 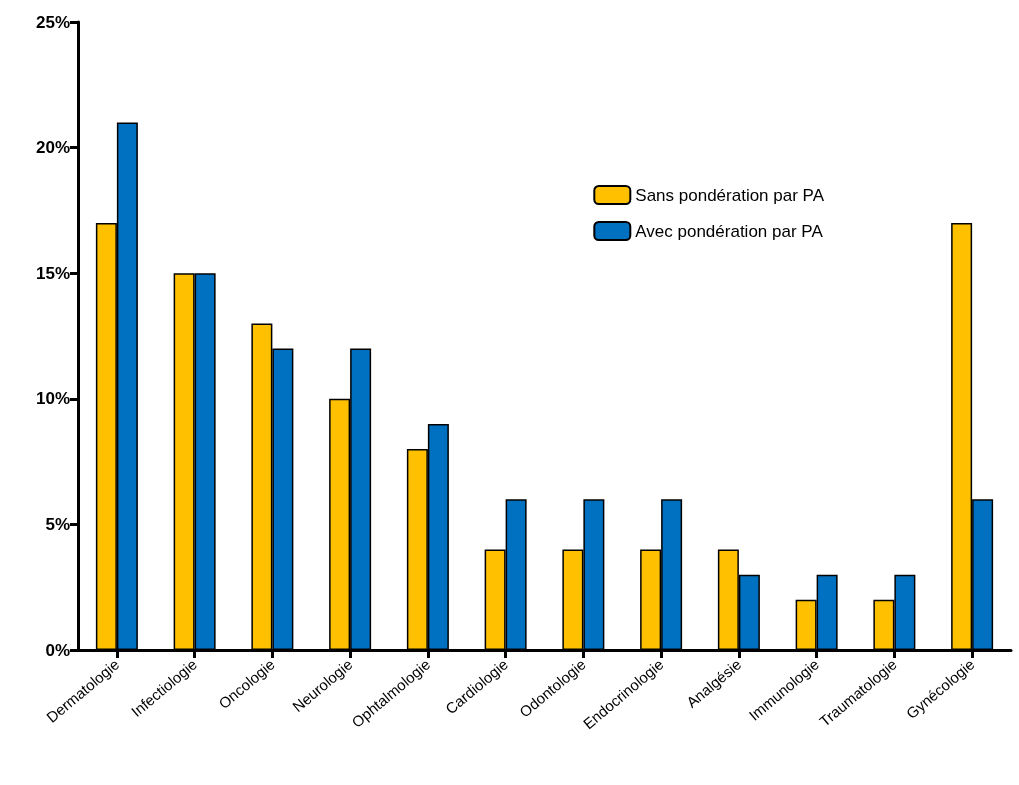 I want to click on y-tick-label: 20%, so click(x=52, y=148).